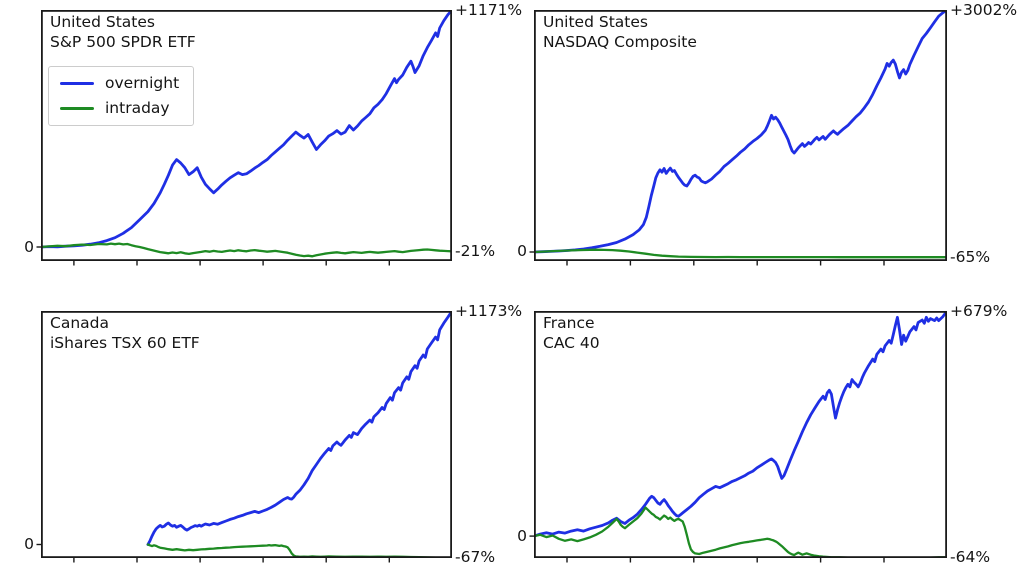  Describe the element at coordinates (489, 310) in the screenshot. I see `overnight-end-value-label: +1173%` at that location.